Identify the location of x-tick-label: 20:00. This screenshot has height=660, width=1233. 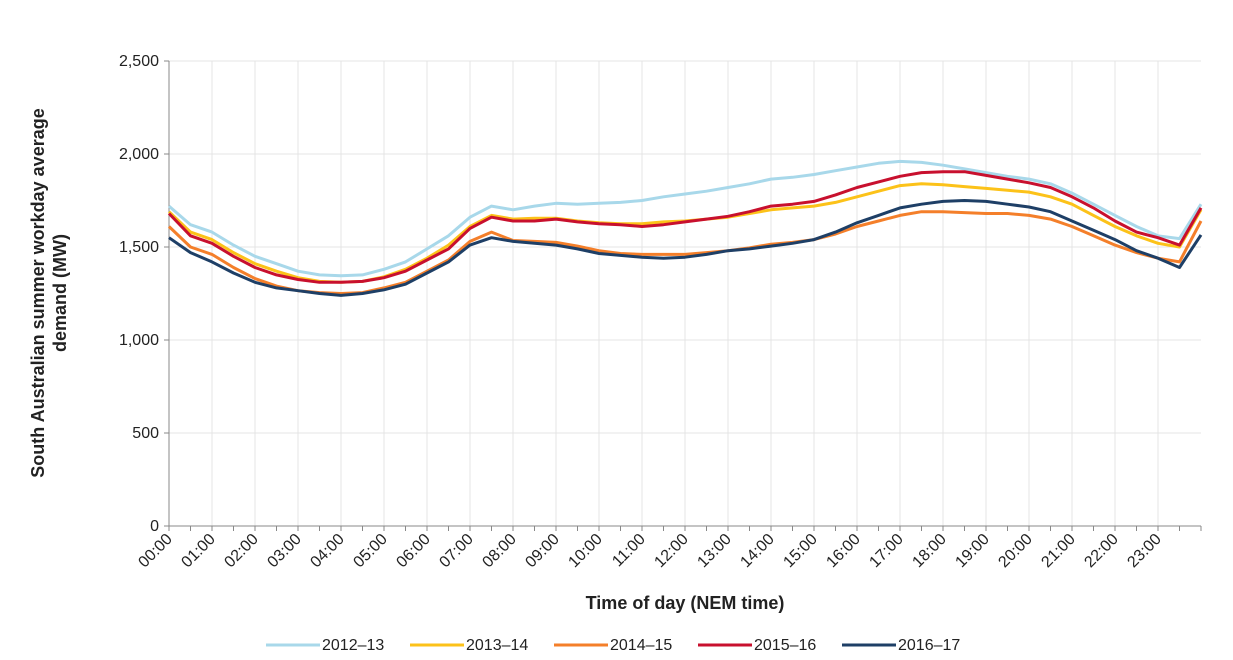
(1015, 551).